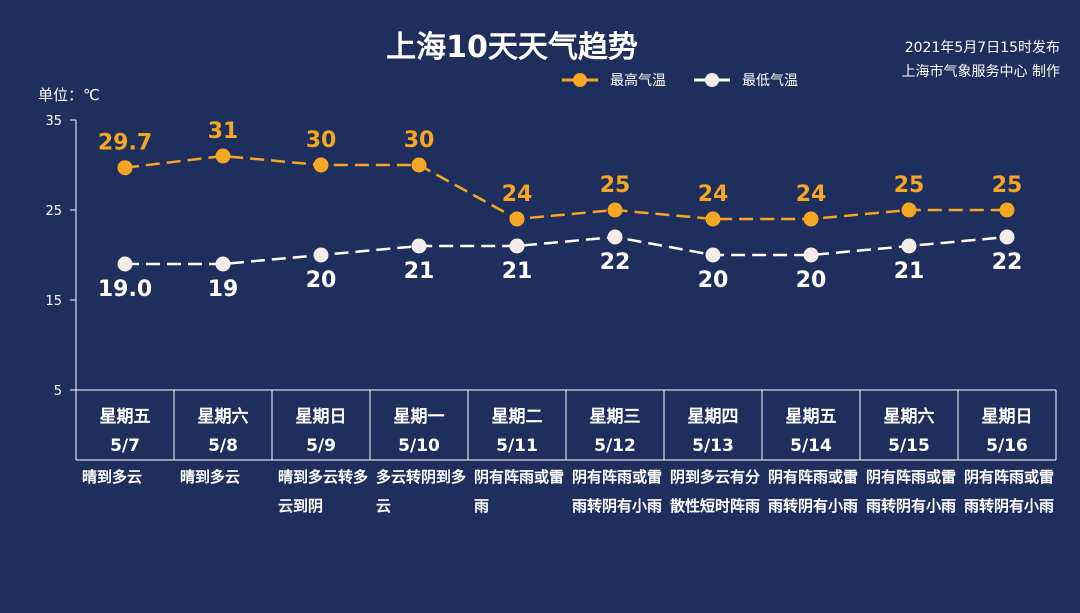 Image resolution: width=1080 pixels, height=613 pixels. I want to click on legend-high-label: 最高气温, so click(638, 81).